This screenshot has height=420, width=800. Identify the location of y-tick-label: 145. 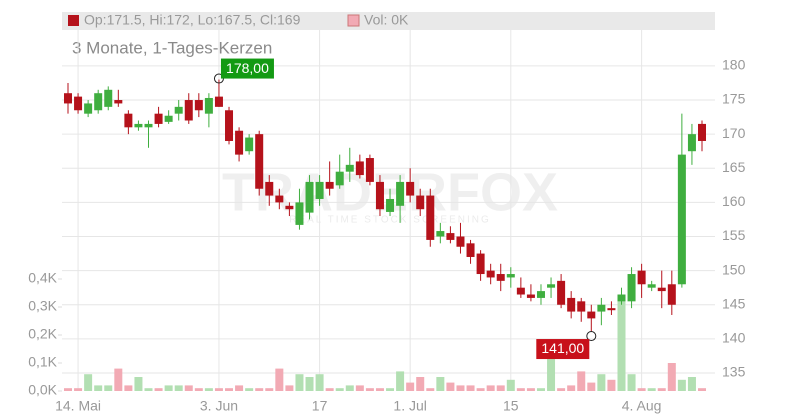
(734, 303).